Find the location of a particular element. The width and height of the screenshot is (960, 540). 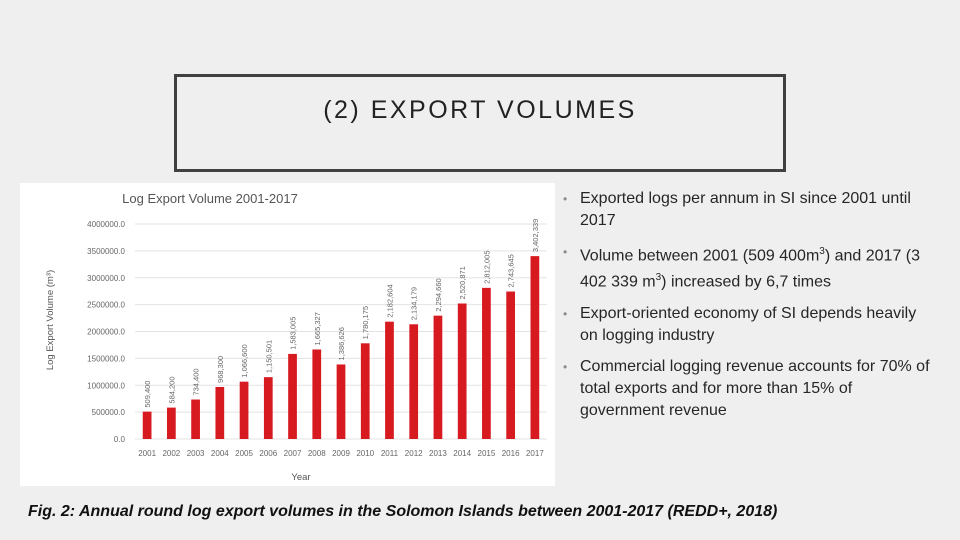

data-label: 2,812,005 is located at coordinates (486, 266).